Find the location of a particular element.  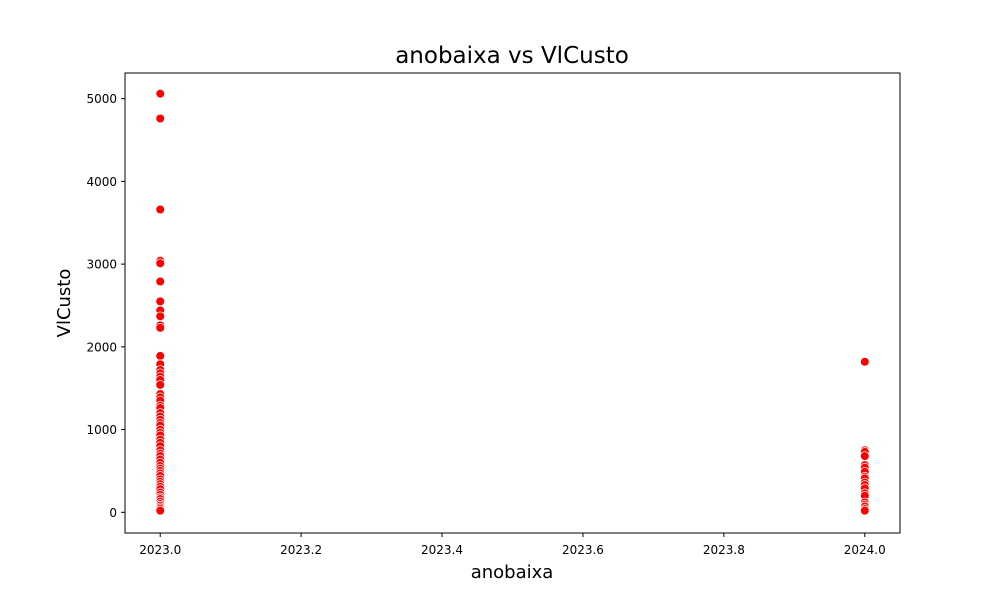

x-tick-label: 2023.8 is located at coordinates (724, 550).